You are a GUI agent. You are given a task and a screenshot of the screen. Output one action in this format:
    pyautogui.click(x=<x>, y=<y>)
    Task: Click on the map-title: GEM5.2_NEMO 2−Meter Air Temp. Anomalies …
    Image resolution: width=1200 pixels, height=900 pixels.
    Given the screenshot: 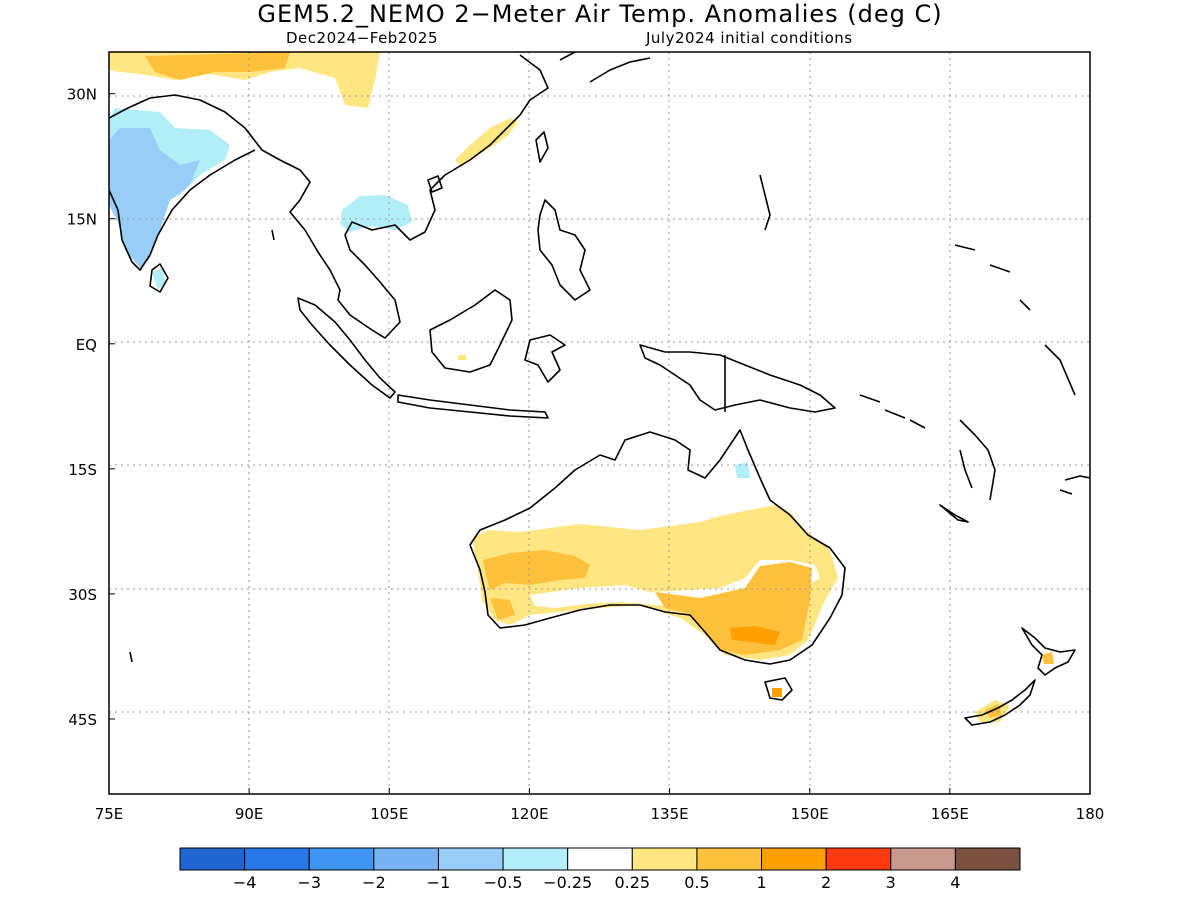 What is the action you would take?
    pyautogui.click(x=600, y=14)
    